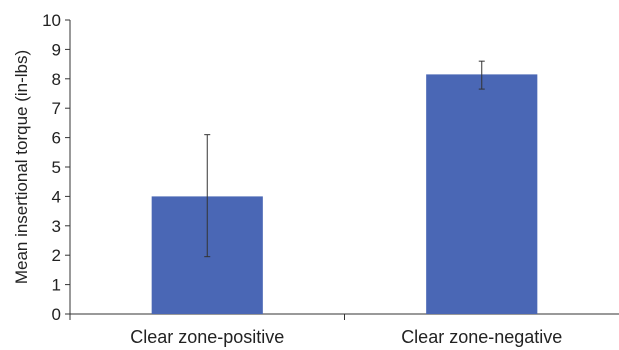 This screenshot has height=350, width=619. What do you see at coordinates (56, 196) in the screenshot?
I see `y-tick-label: 4` at bounding box center [56, 196].